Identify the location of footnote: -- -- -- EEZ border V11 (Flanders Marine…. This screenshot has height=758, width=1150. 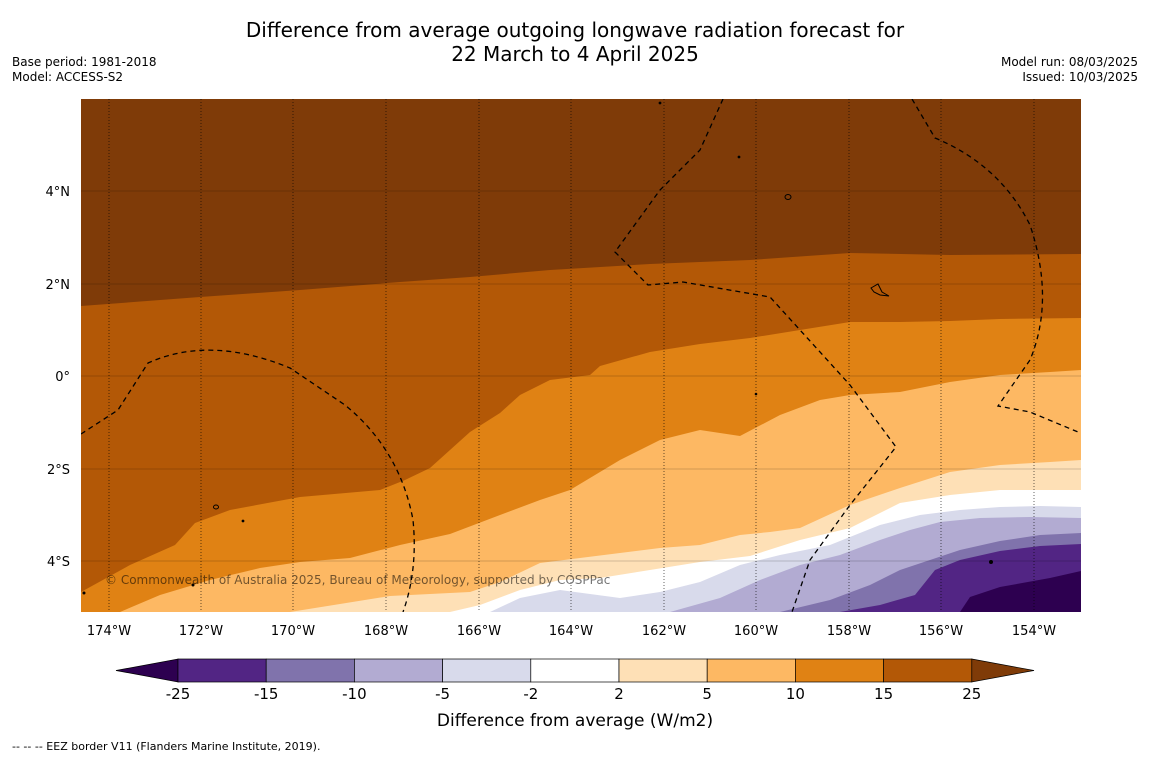
(166, 746).